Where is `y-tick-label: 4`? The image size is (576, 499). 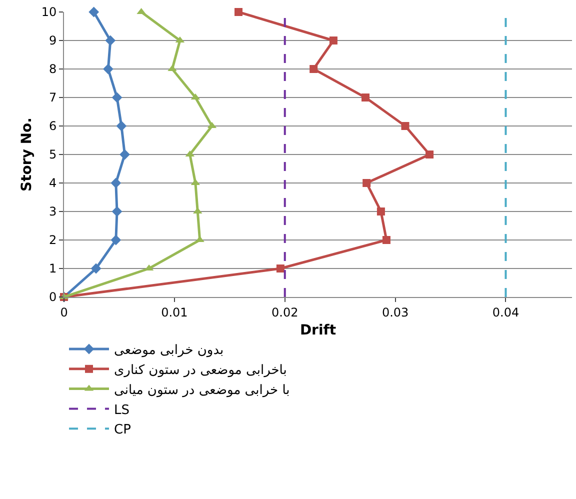 y-tick-label: 4 is located at coordinates (52, 183).